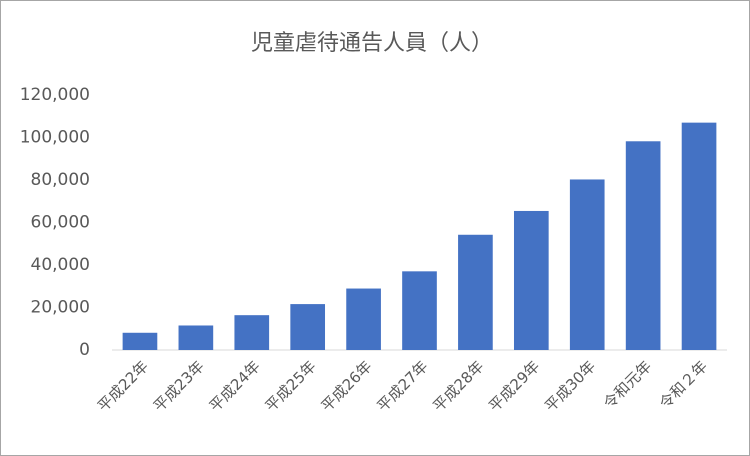 This screenshot has height=456, width=750. I want to click on y-tick-label: 60,000, so click(60, 223).